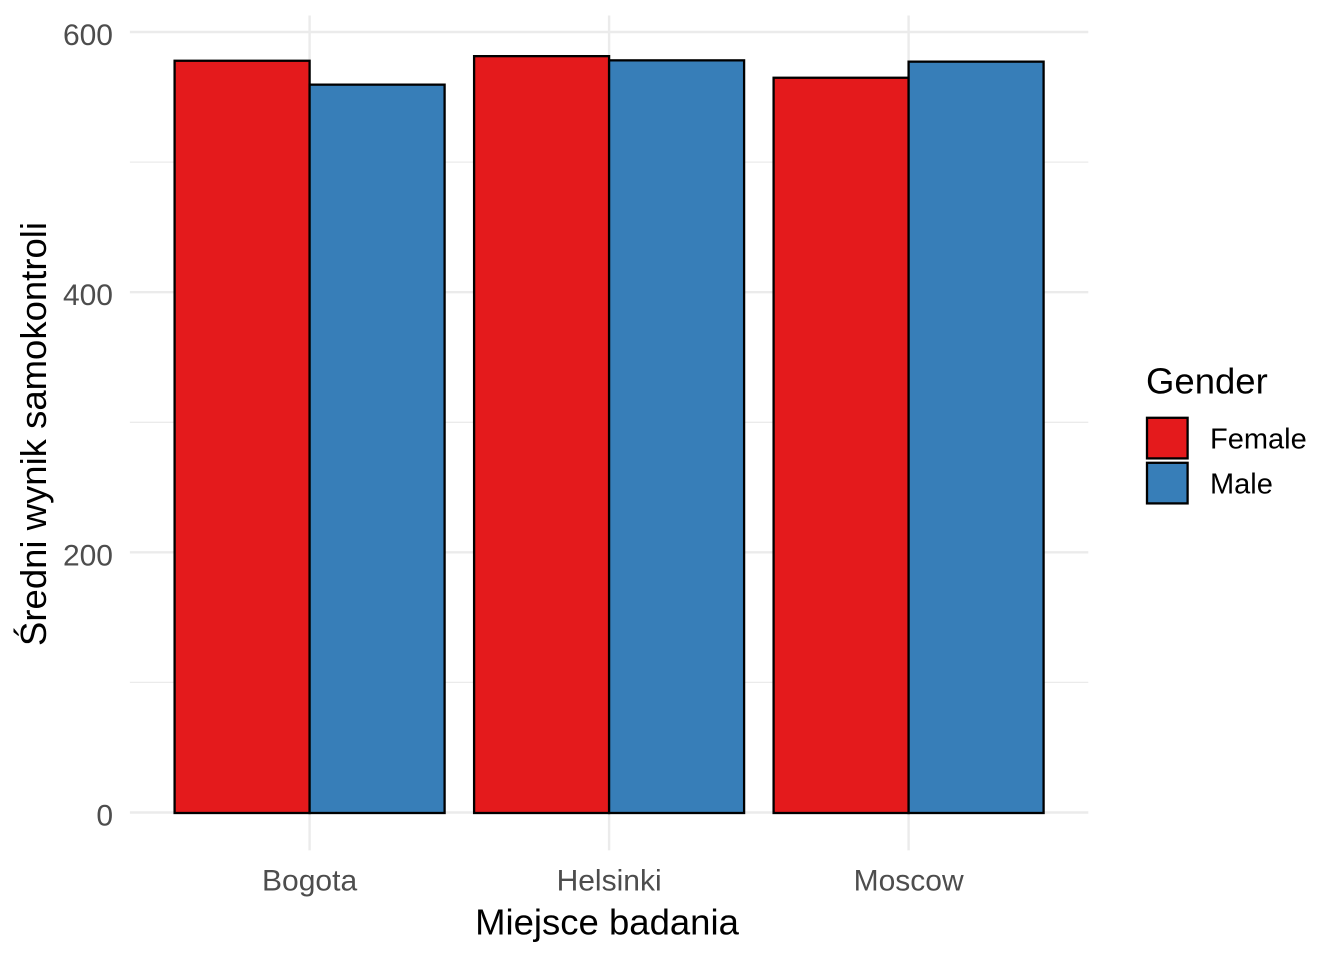 This screenshot has height=960, width=1344. I want to click on svg-text: Male, so click(1241, 485).